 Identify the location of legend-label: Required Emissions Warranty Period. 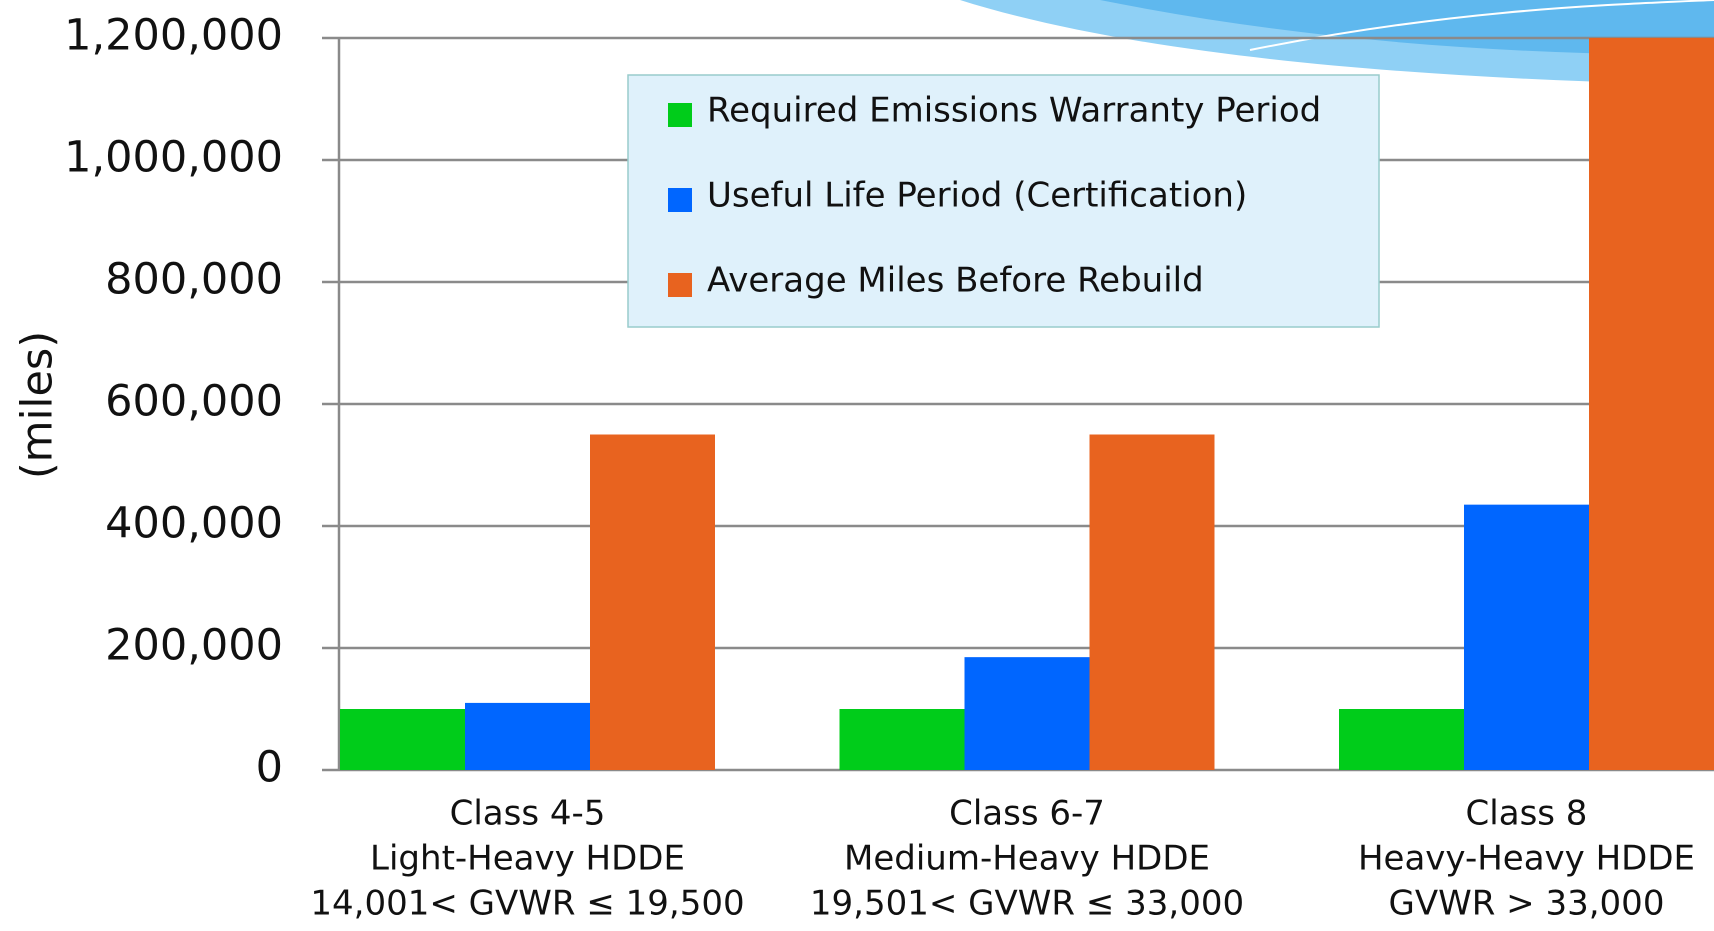
(1014, 111).